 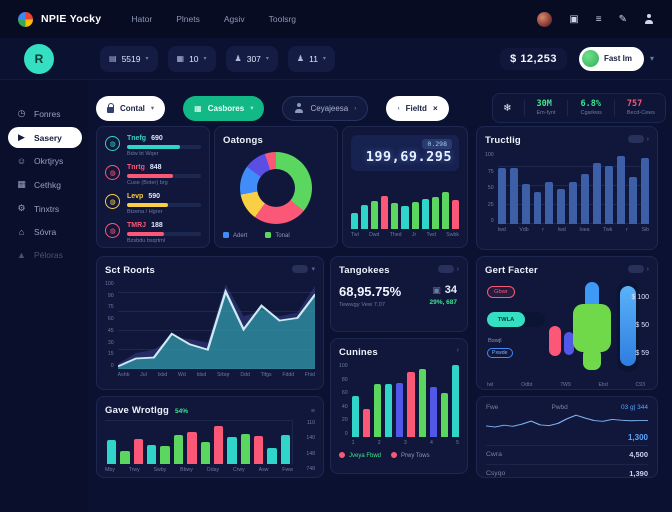 What do you see at coordinates (443, 302) in the screenshot?
I see `tango-delta: 29%, 687` at bounding box center [443, 302].